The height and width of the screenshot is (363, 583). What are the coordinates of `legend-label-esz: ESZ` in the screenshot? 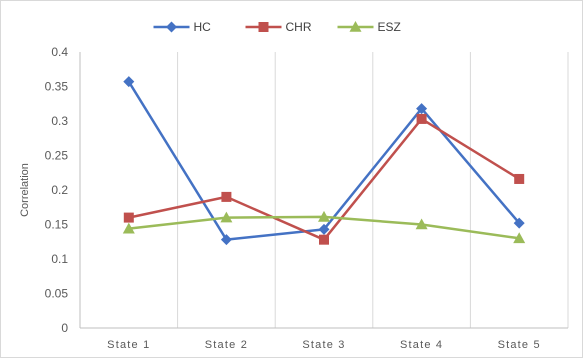 It's located at (389, 27).